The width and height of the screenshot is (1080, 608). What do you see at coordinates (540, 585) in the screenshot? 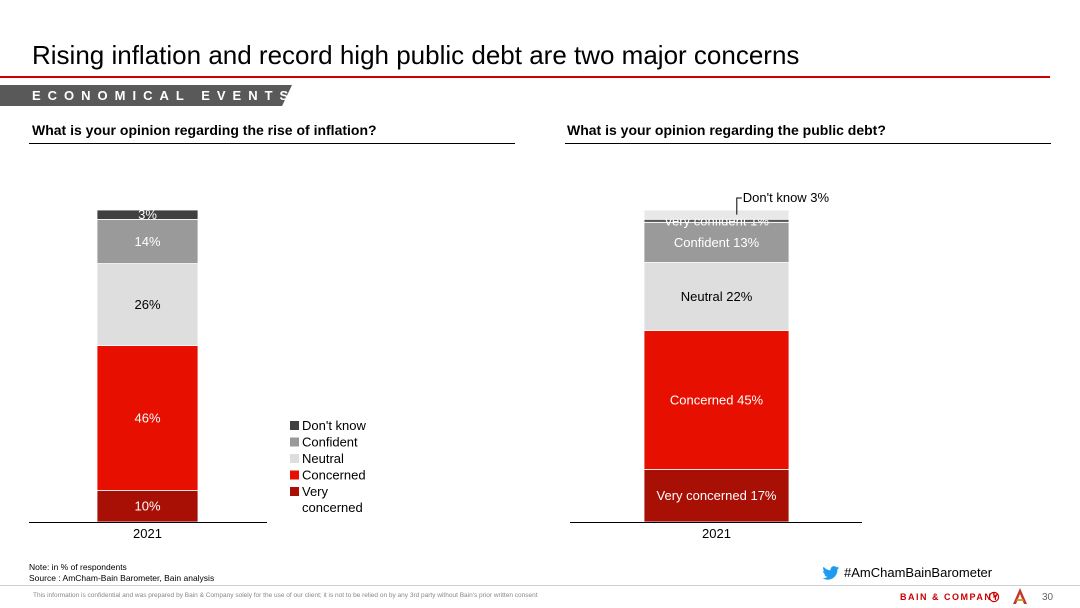
I see `footer-rule` at bounding box center [540, 585].